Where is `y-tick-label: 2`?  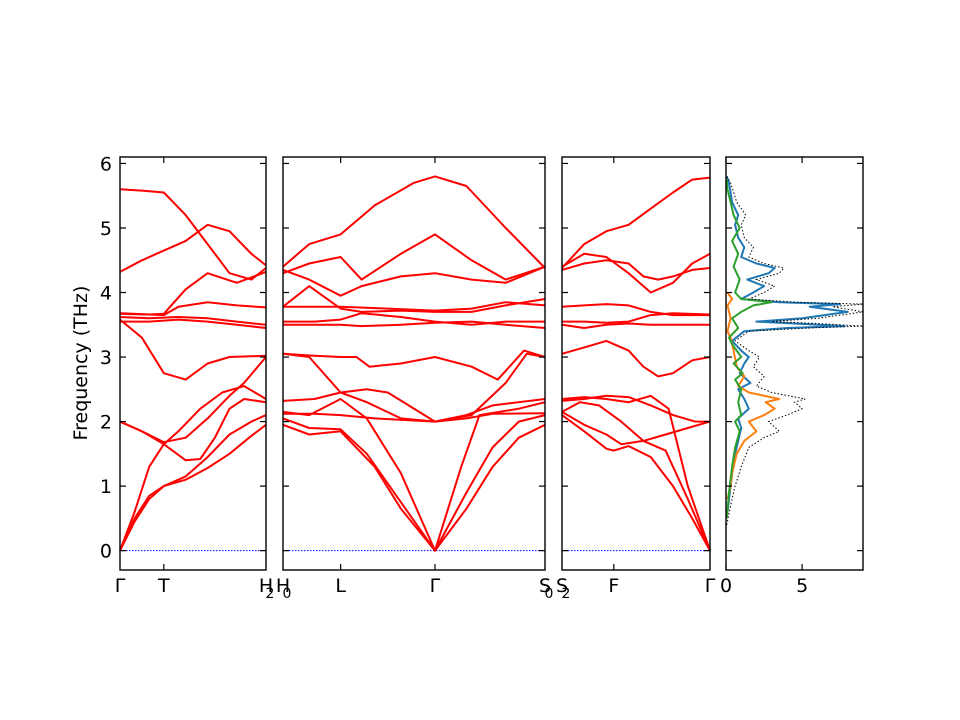
y-tick-label: 2 is located at coordinates (106, 423).